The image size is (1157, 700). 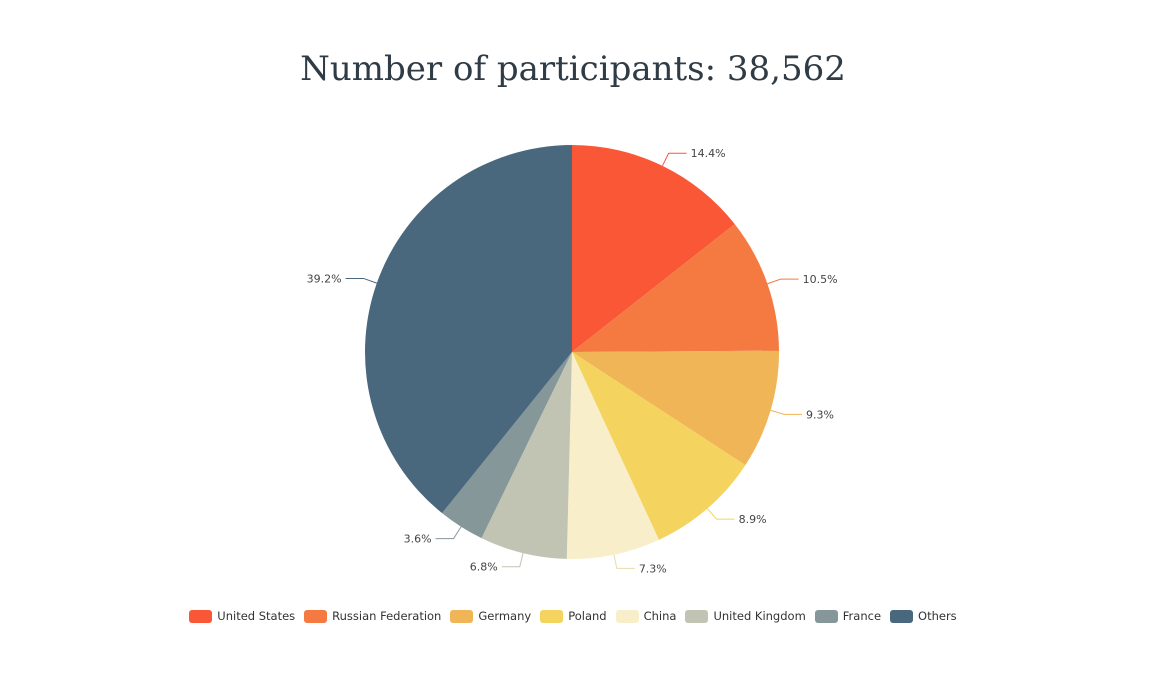 What do you see at coordinates (587, 616) in the screenshot?
I see `legend-label-poland: Poland` at bounding box center [587, 616].